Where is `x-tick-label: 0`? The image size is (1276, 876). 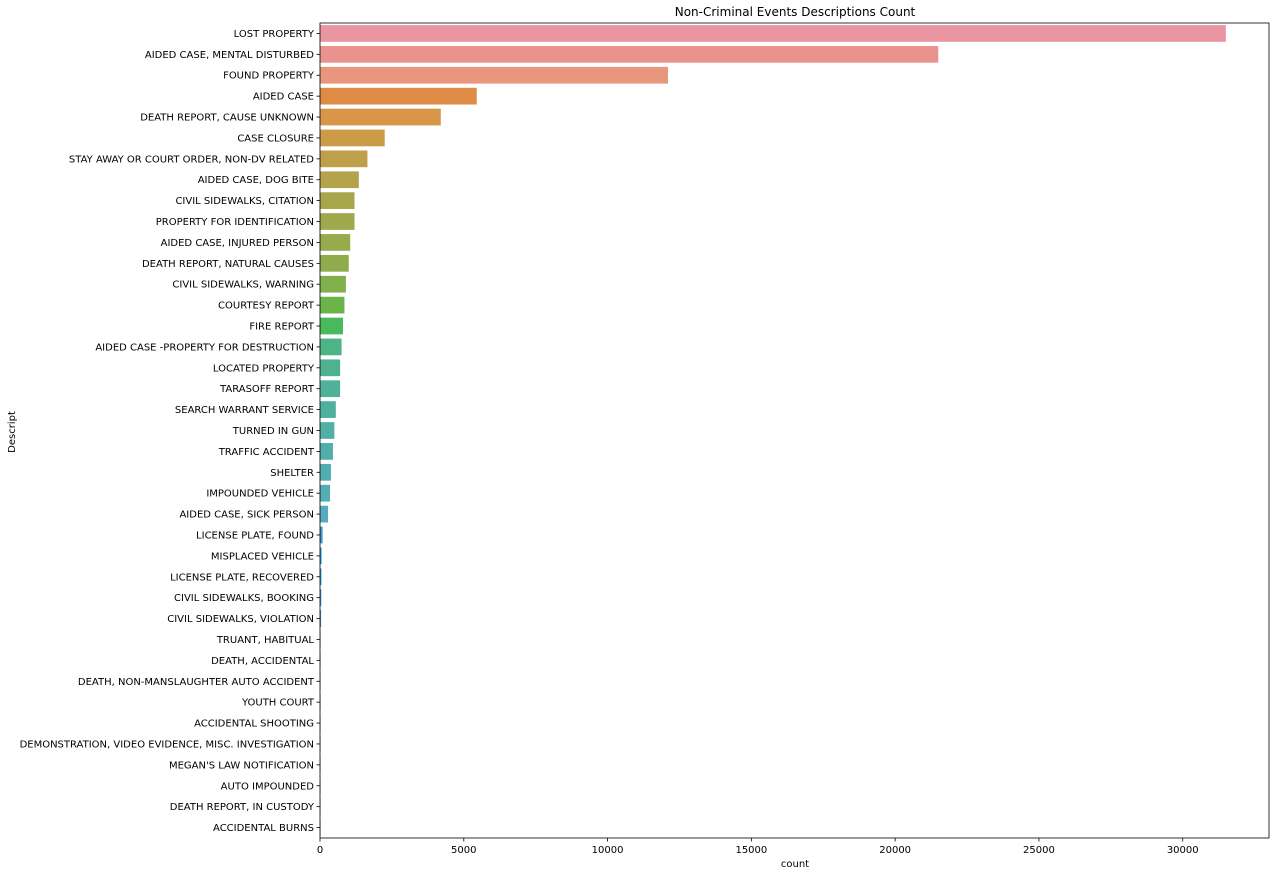 x-tick-label: 0 is located at coordinates (320, 850).